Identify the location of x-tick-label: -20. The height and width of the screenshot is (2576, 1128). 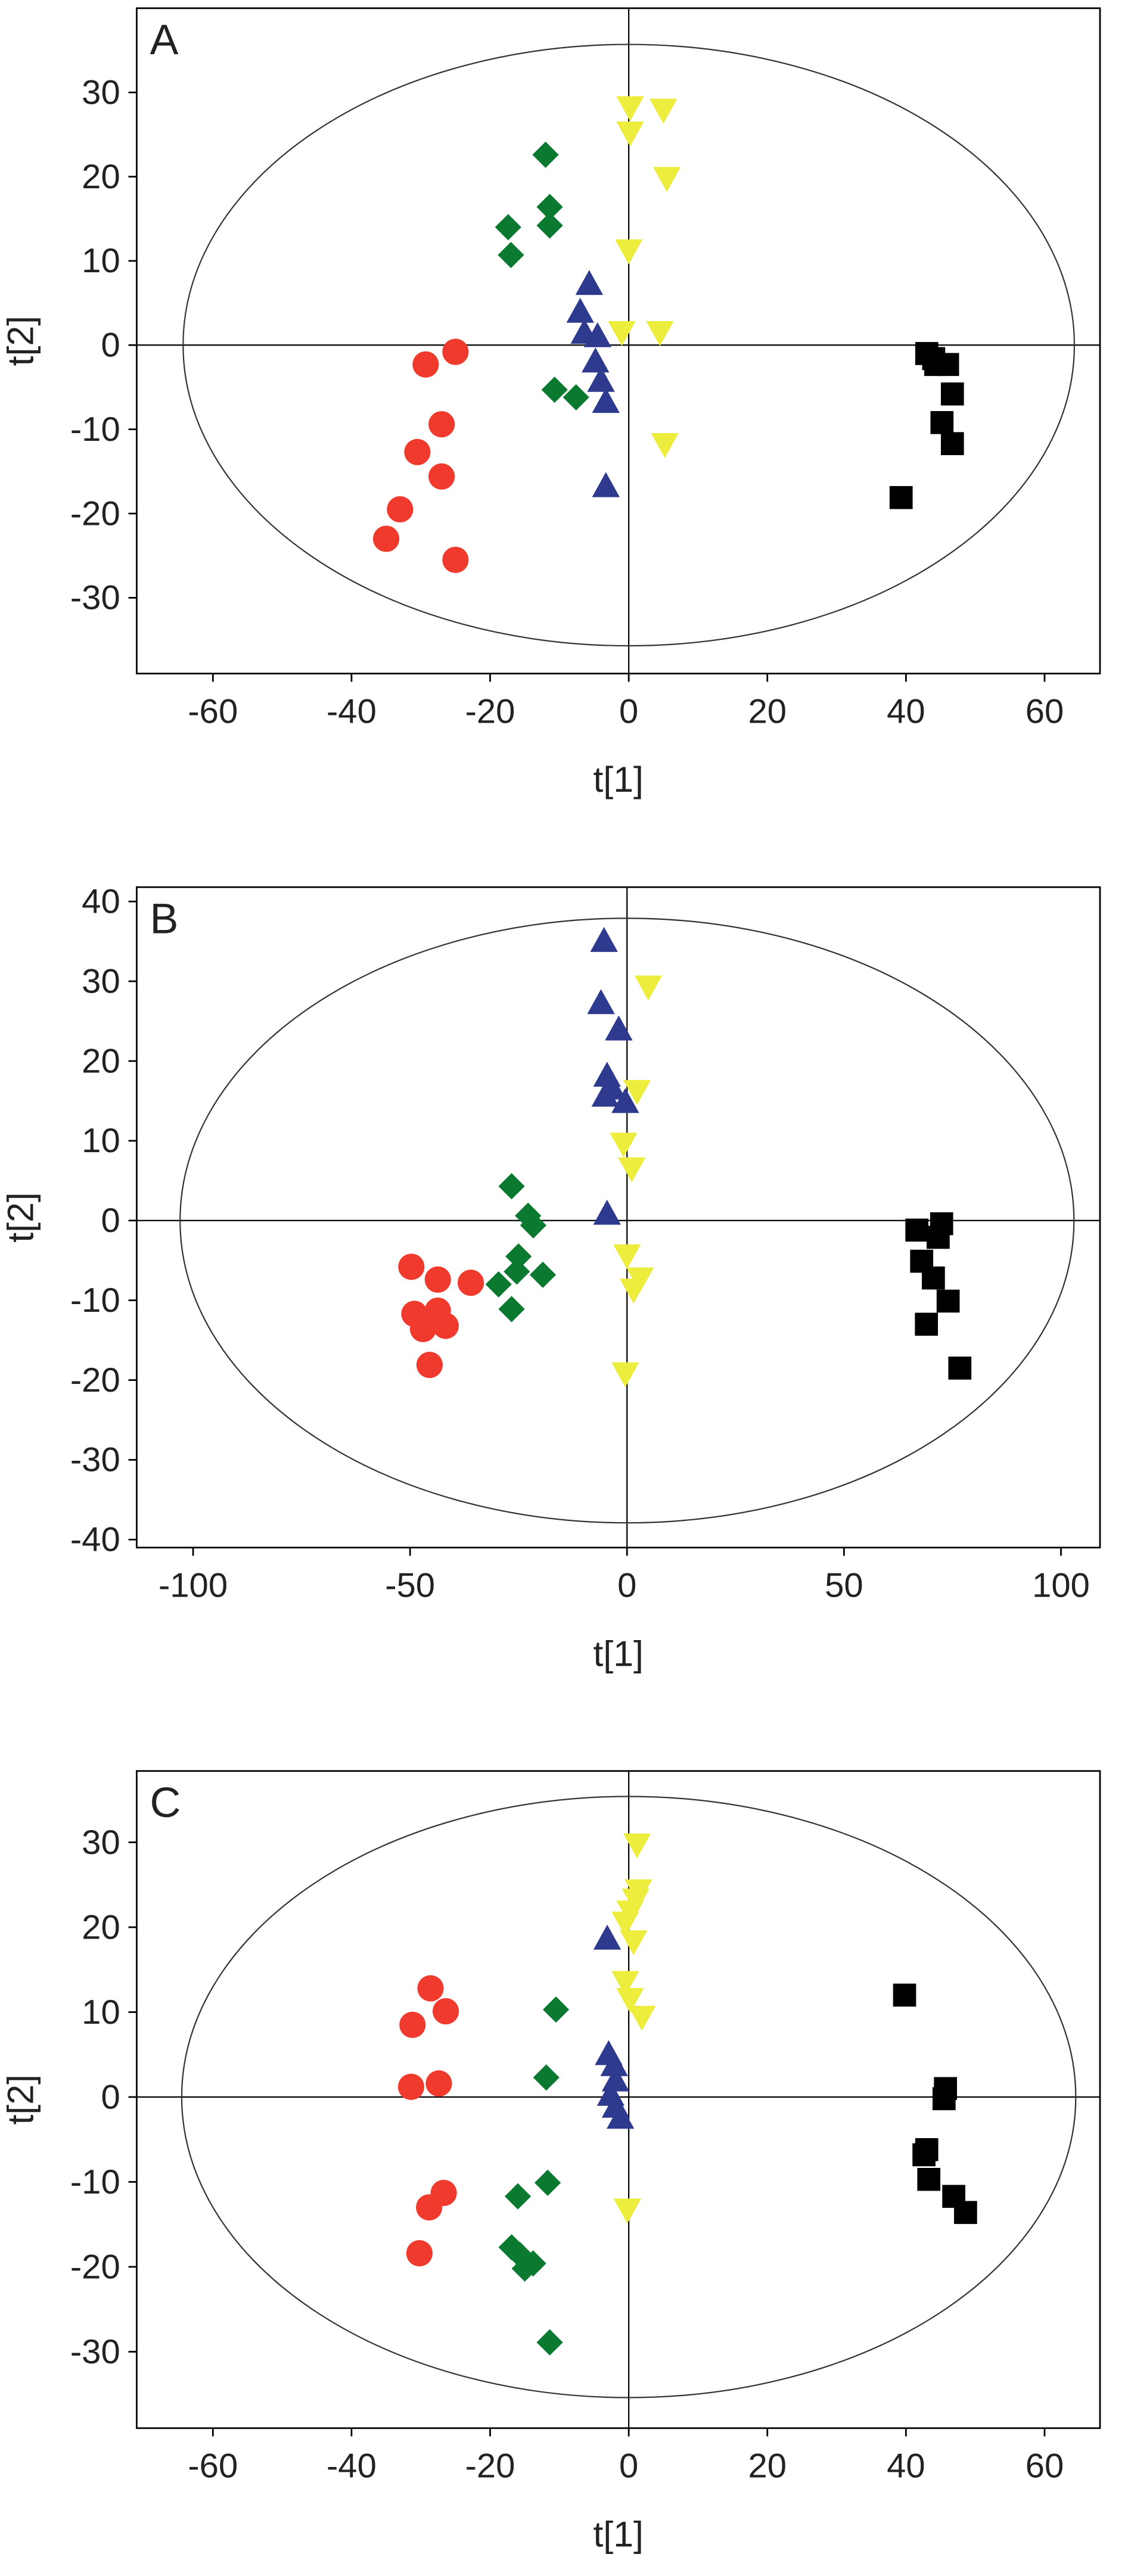
(490, 711).